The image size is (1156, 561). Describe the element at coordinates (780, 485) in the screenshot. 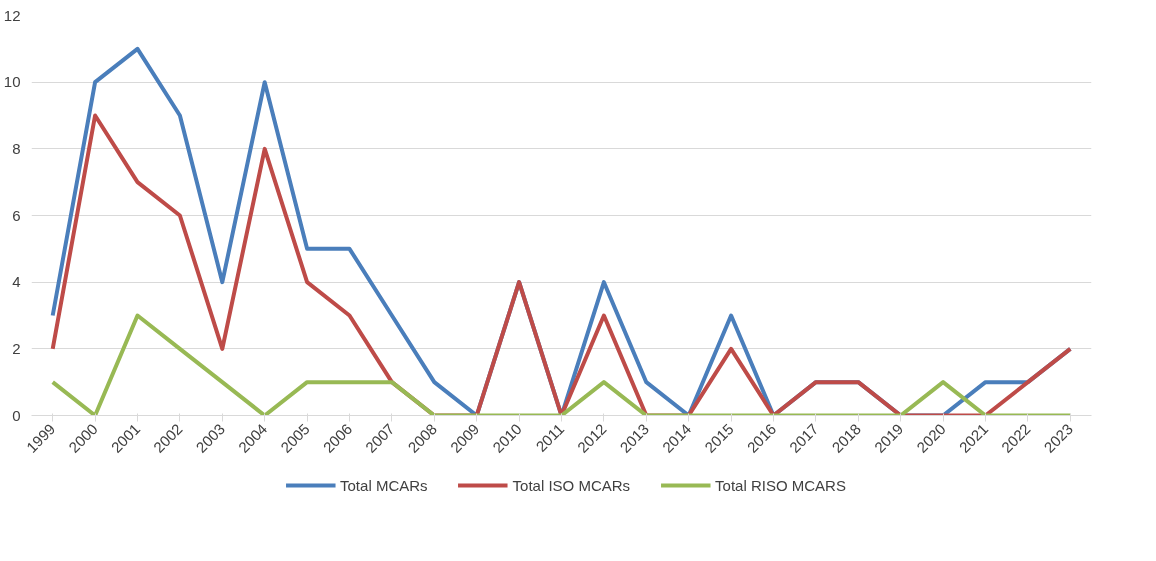

I see `legend-label: Total RISO MCARS` at that location.